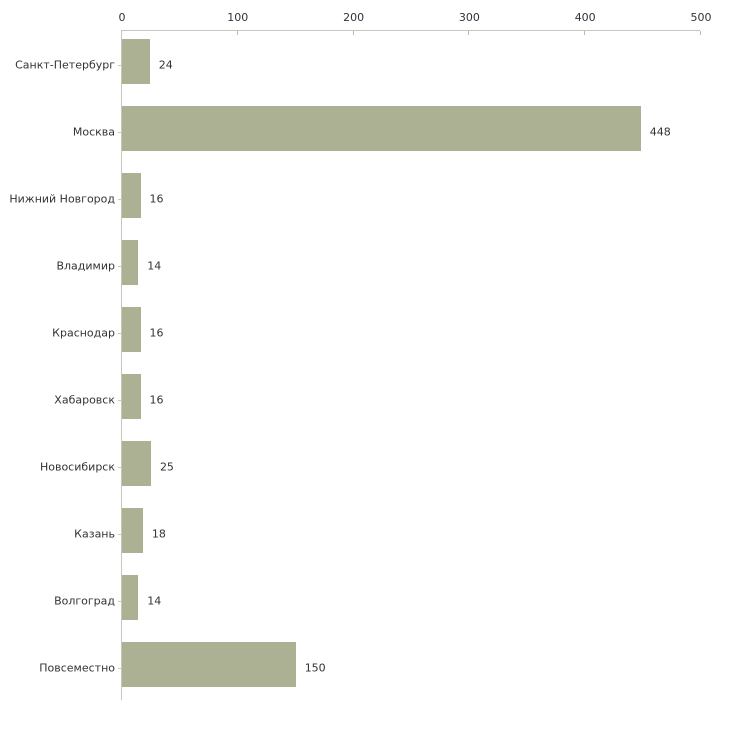 The image size is (730, 730). Describe the element at coordinates (377, 399) in the screenshot. I see `bar-row: Хабаровск 16` at that location.